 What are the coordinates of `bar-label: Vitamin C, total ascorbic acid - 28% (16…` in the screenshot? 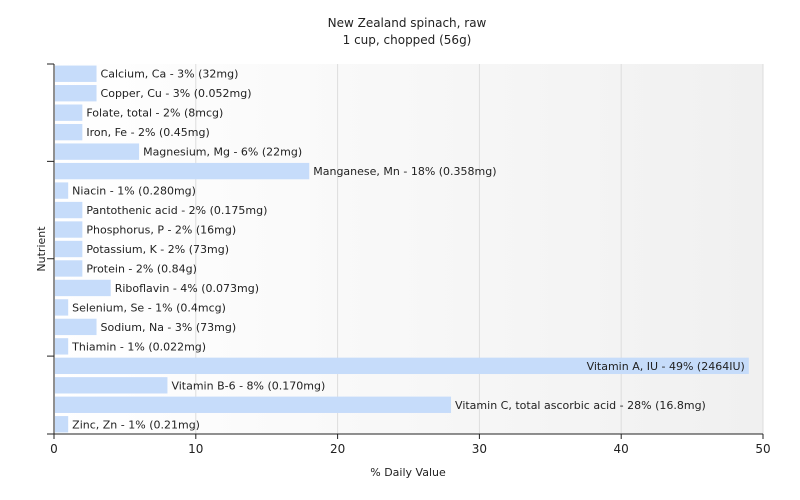 It's located at (580, 405).